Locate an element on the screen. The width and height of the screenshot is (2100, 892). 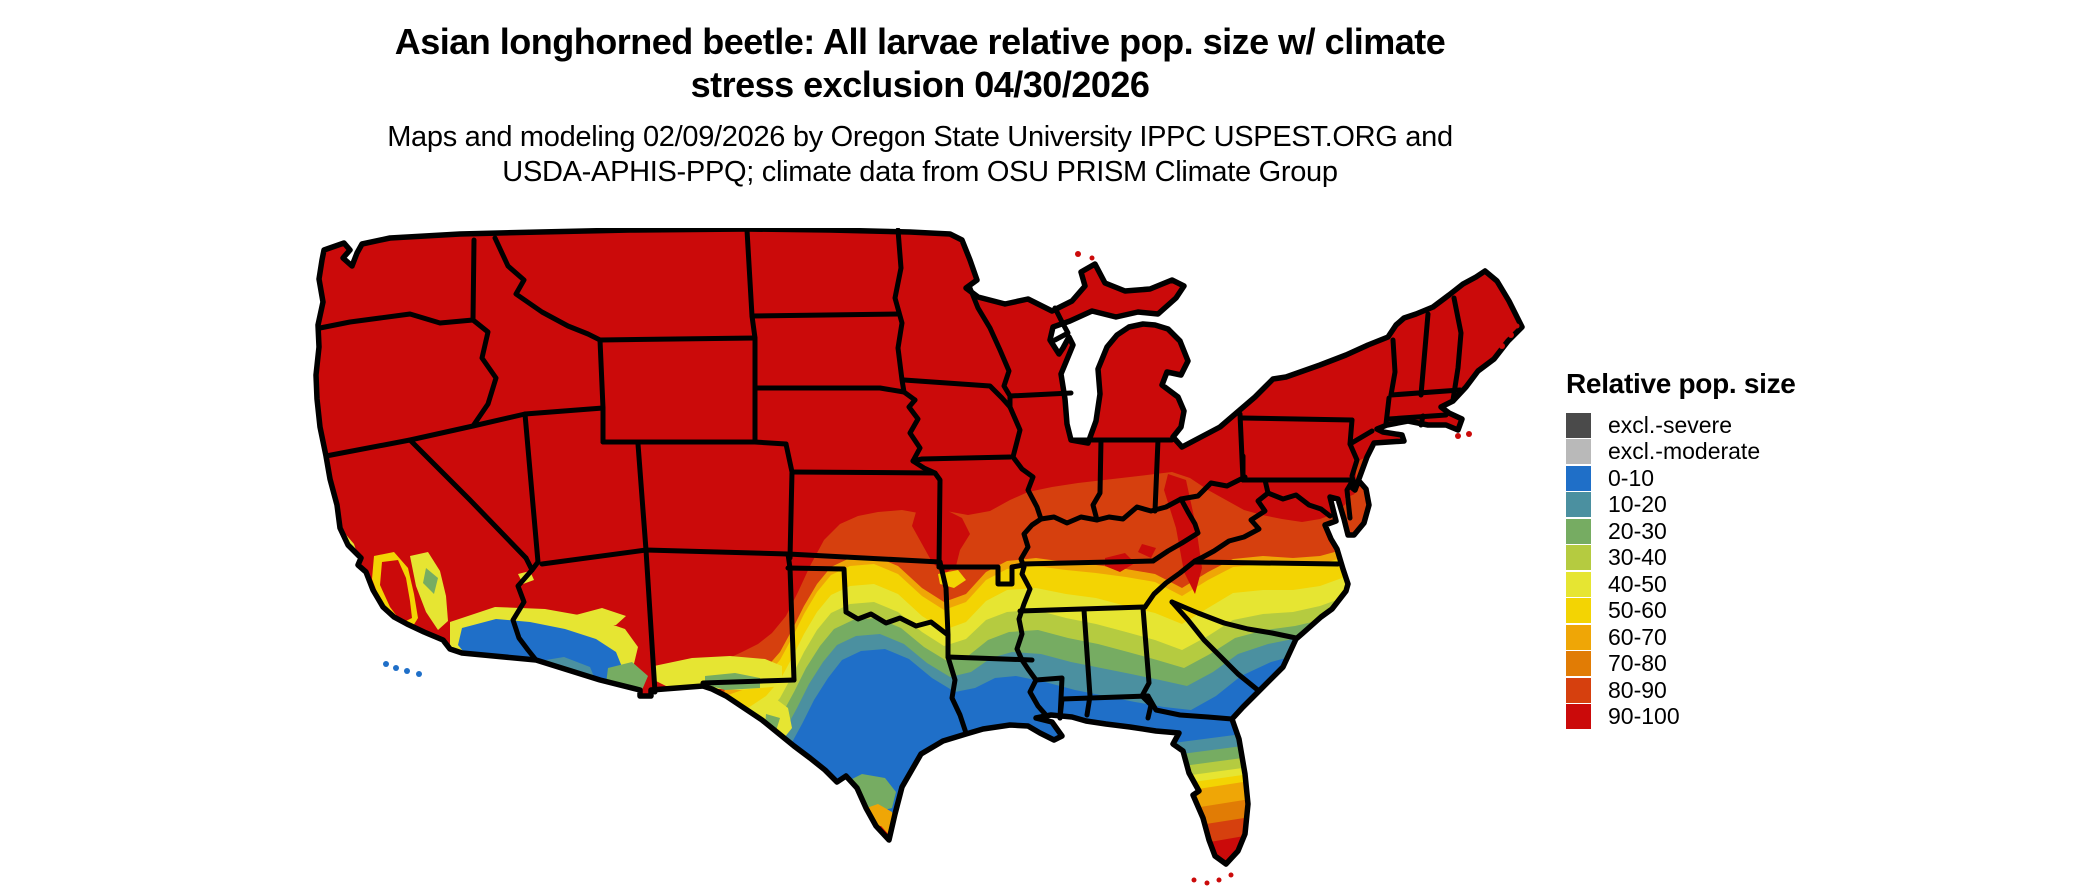
legend-label: 10-20 is located at coordinates (1637, 504).